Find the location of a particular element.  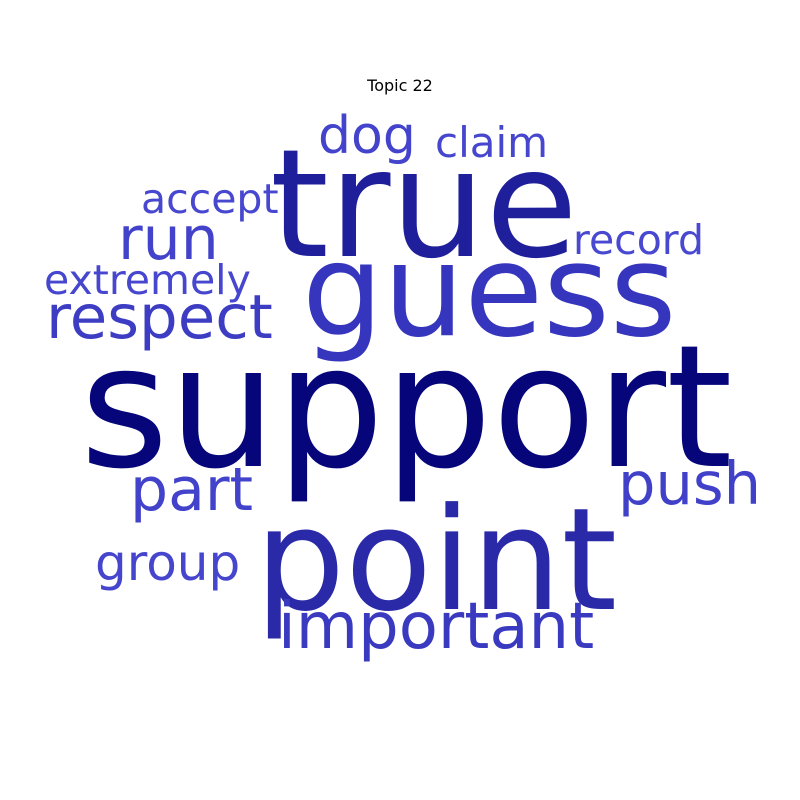

word-claim: claim is located at coordinates (492, 142).